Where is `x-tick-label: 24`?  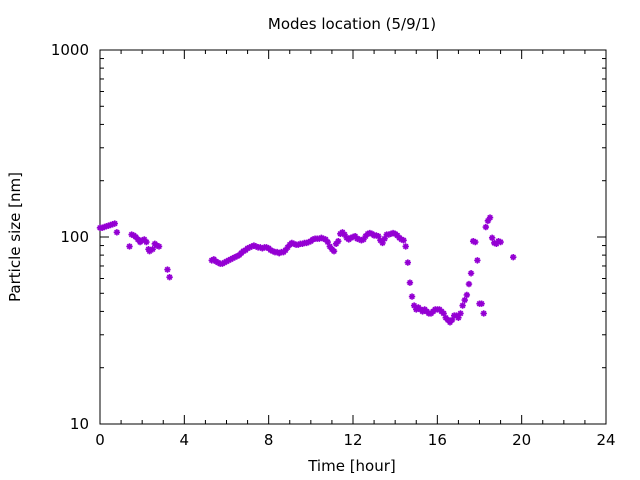
x-tick-label: 24 is located at coordinates (605, 440).